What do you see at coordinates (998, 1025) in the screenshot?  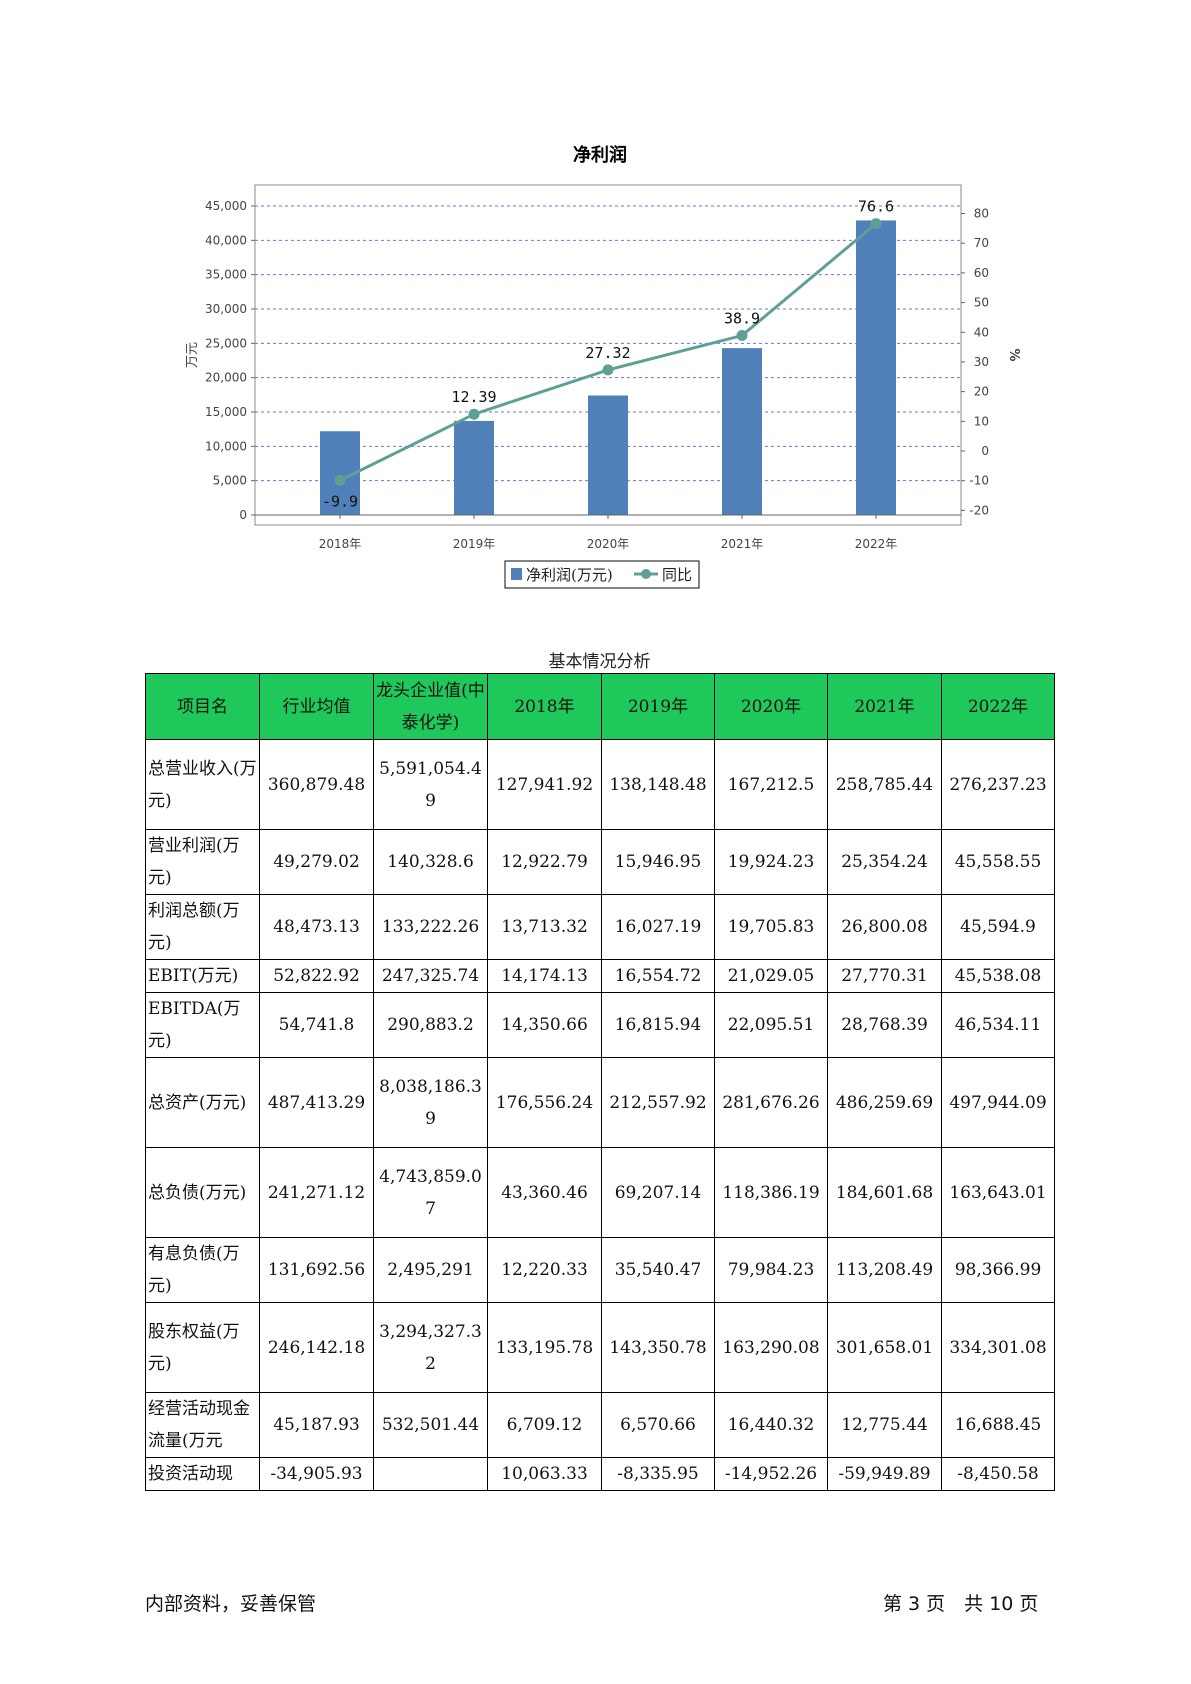 I see `value-cell: 46,534.11` at bounding box center [998, 1025].